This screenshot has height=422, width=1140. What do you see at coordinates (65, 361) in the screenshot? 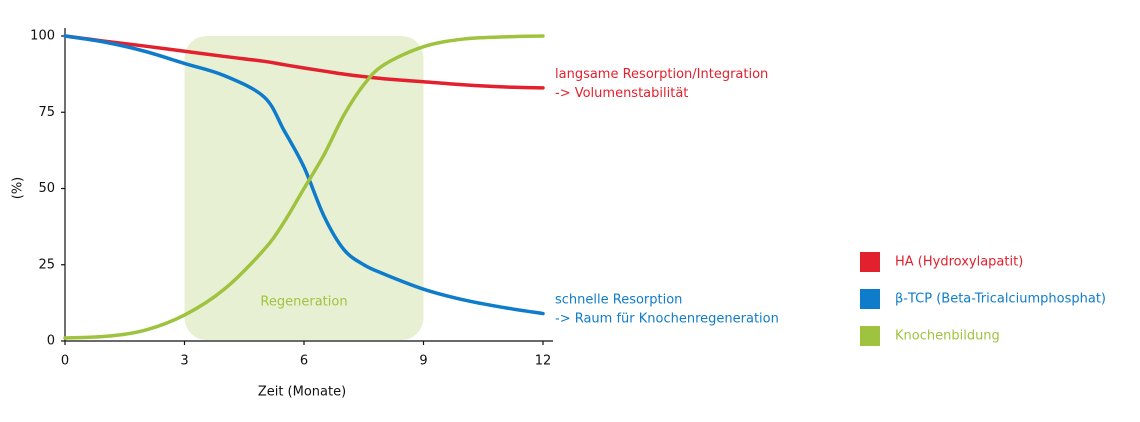
I see `x-tick-label: 0` at bounding box center [65, 361].